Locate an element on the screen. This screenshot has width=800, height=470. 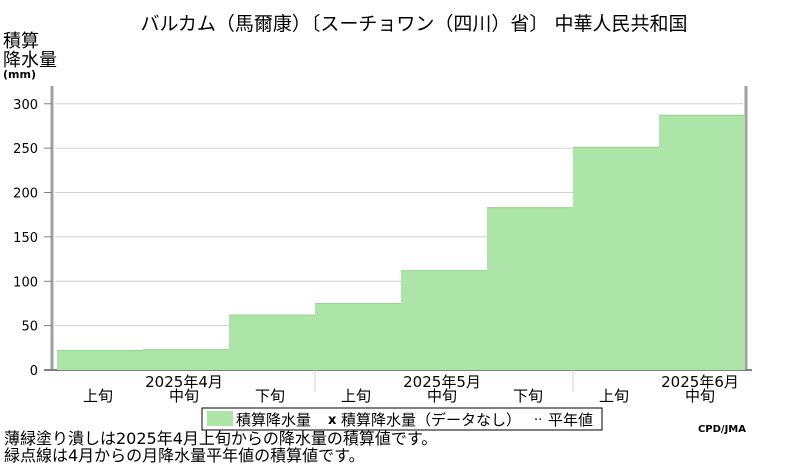
y-tick-label: 0 is located at coordinates (34, 371).